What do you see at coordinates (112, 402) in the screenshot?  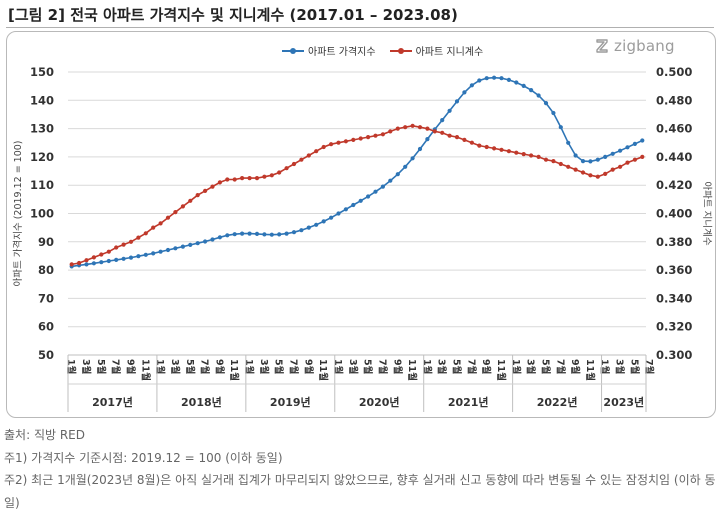 I see `x-year-label: 2017년` at bounding box center [112, 402].